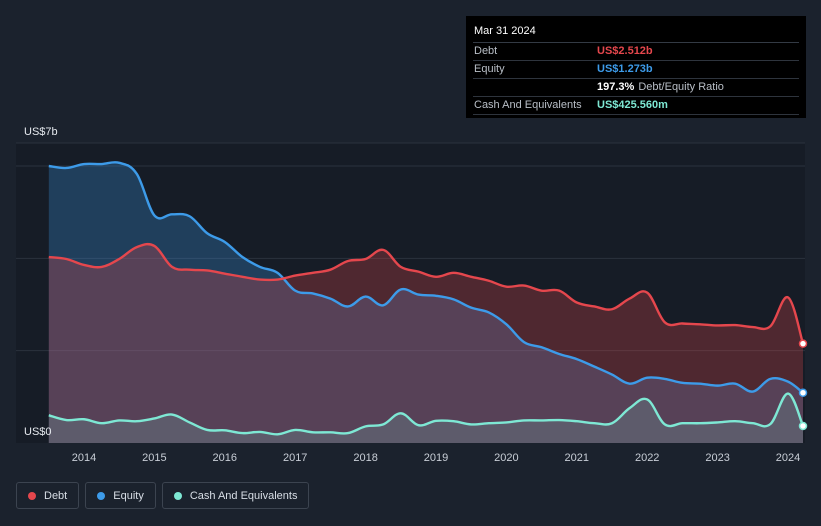  I want to click on tooltip-label: Equity, so click(489, 69).